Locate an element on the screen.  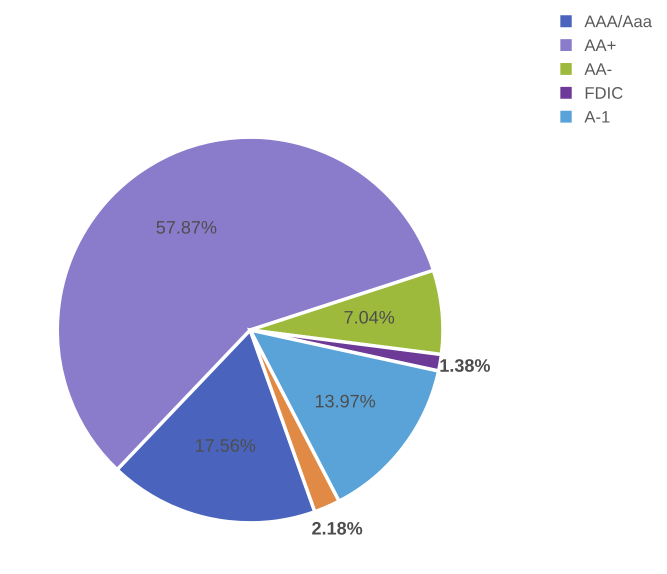
legend-label: FDIC is located at coordinates (604, 93).